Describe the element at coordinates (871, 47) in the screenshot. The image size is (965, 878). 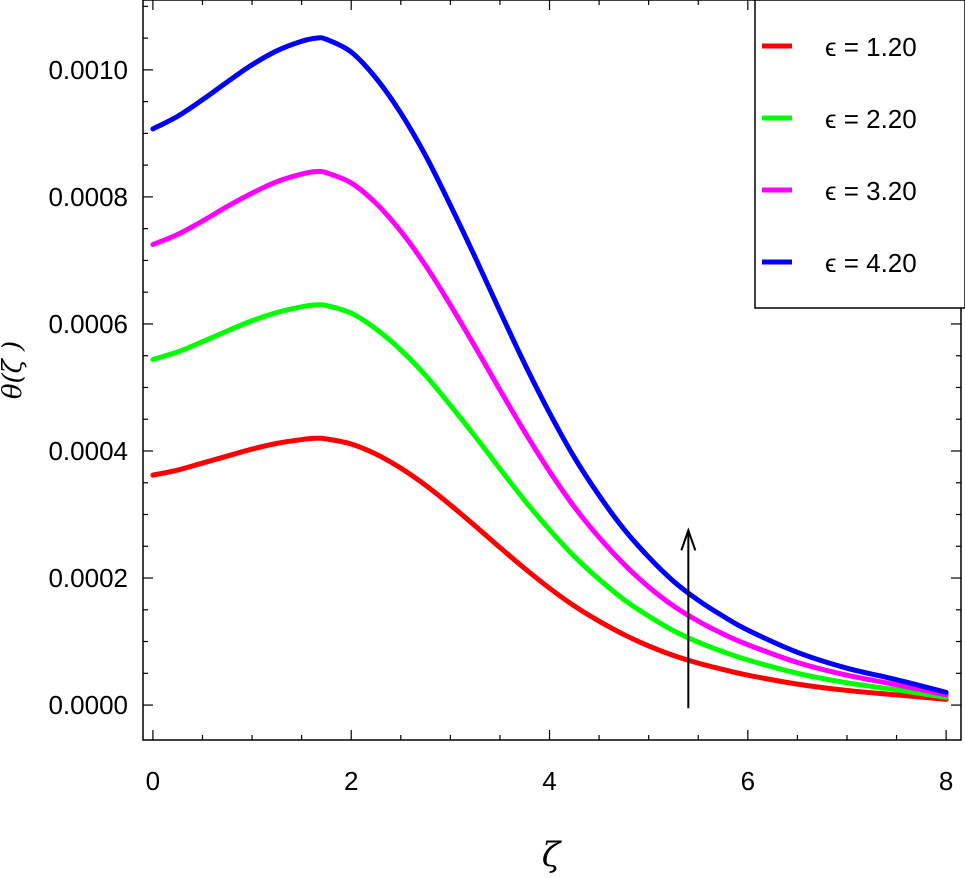
I see `legend-label: ϵ = 1.20` at that location.